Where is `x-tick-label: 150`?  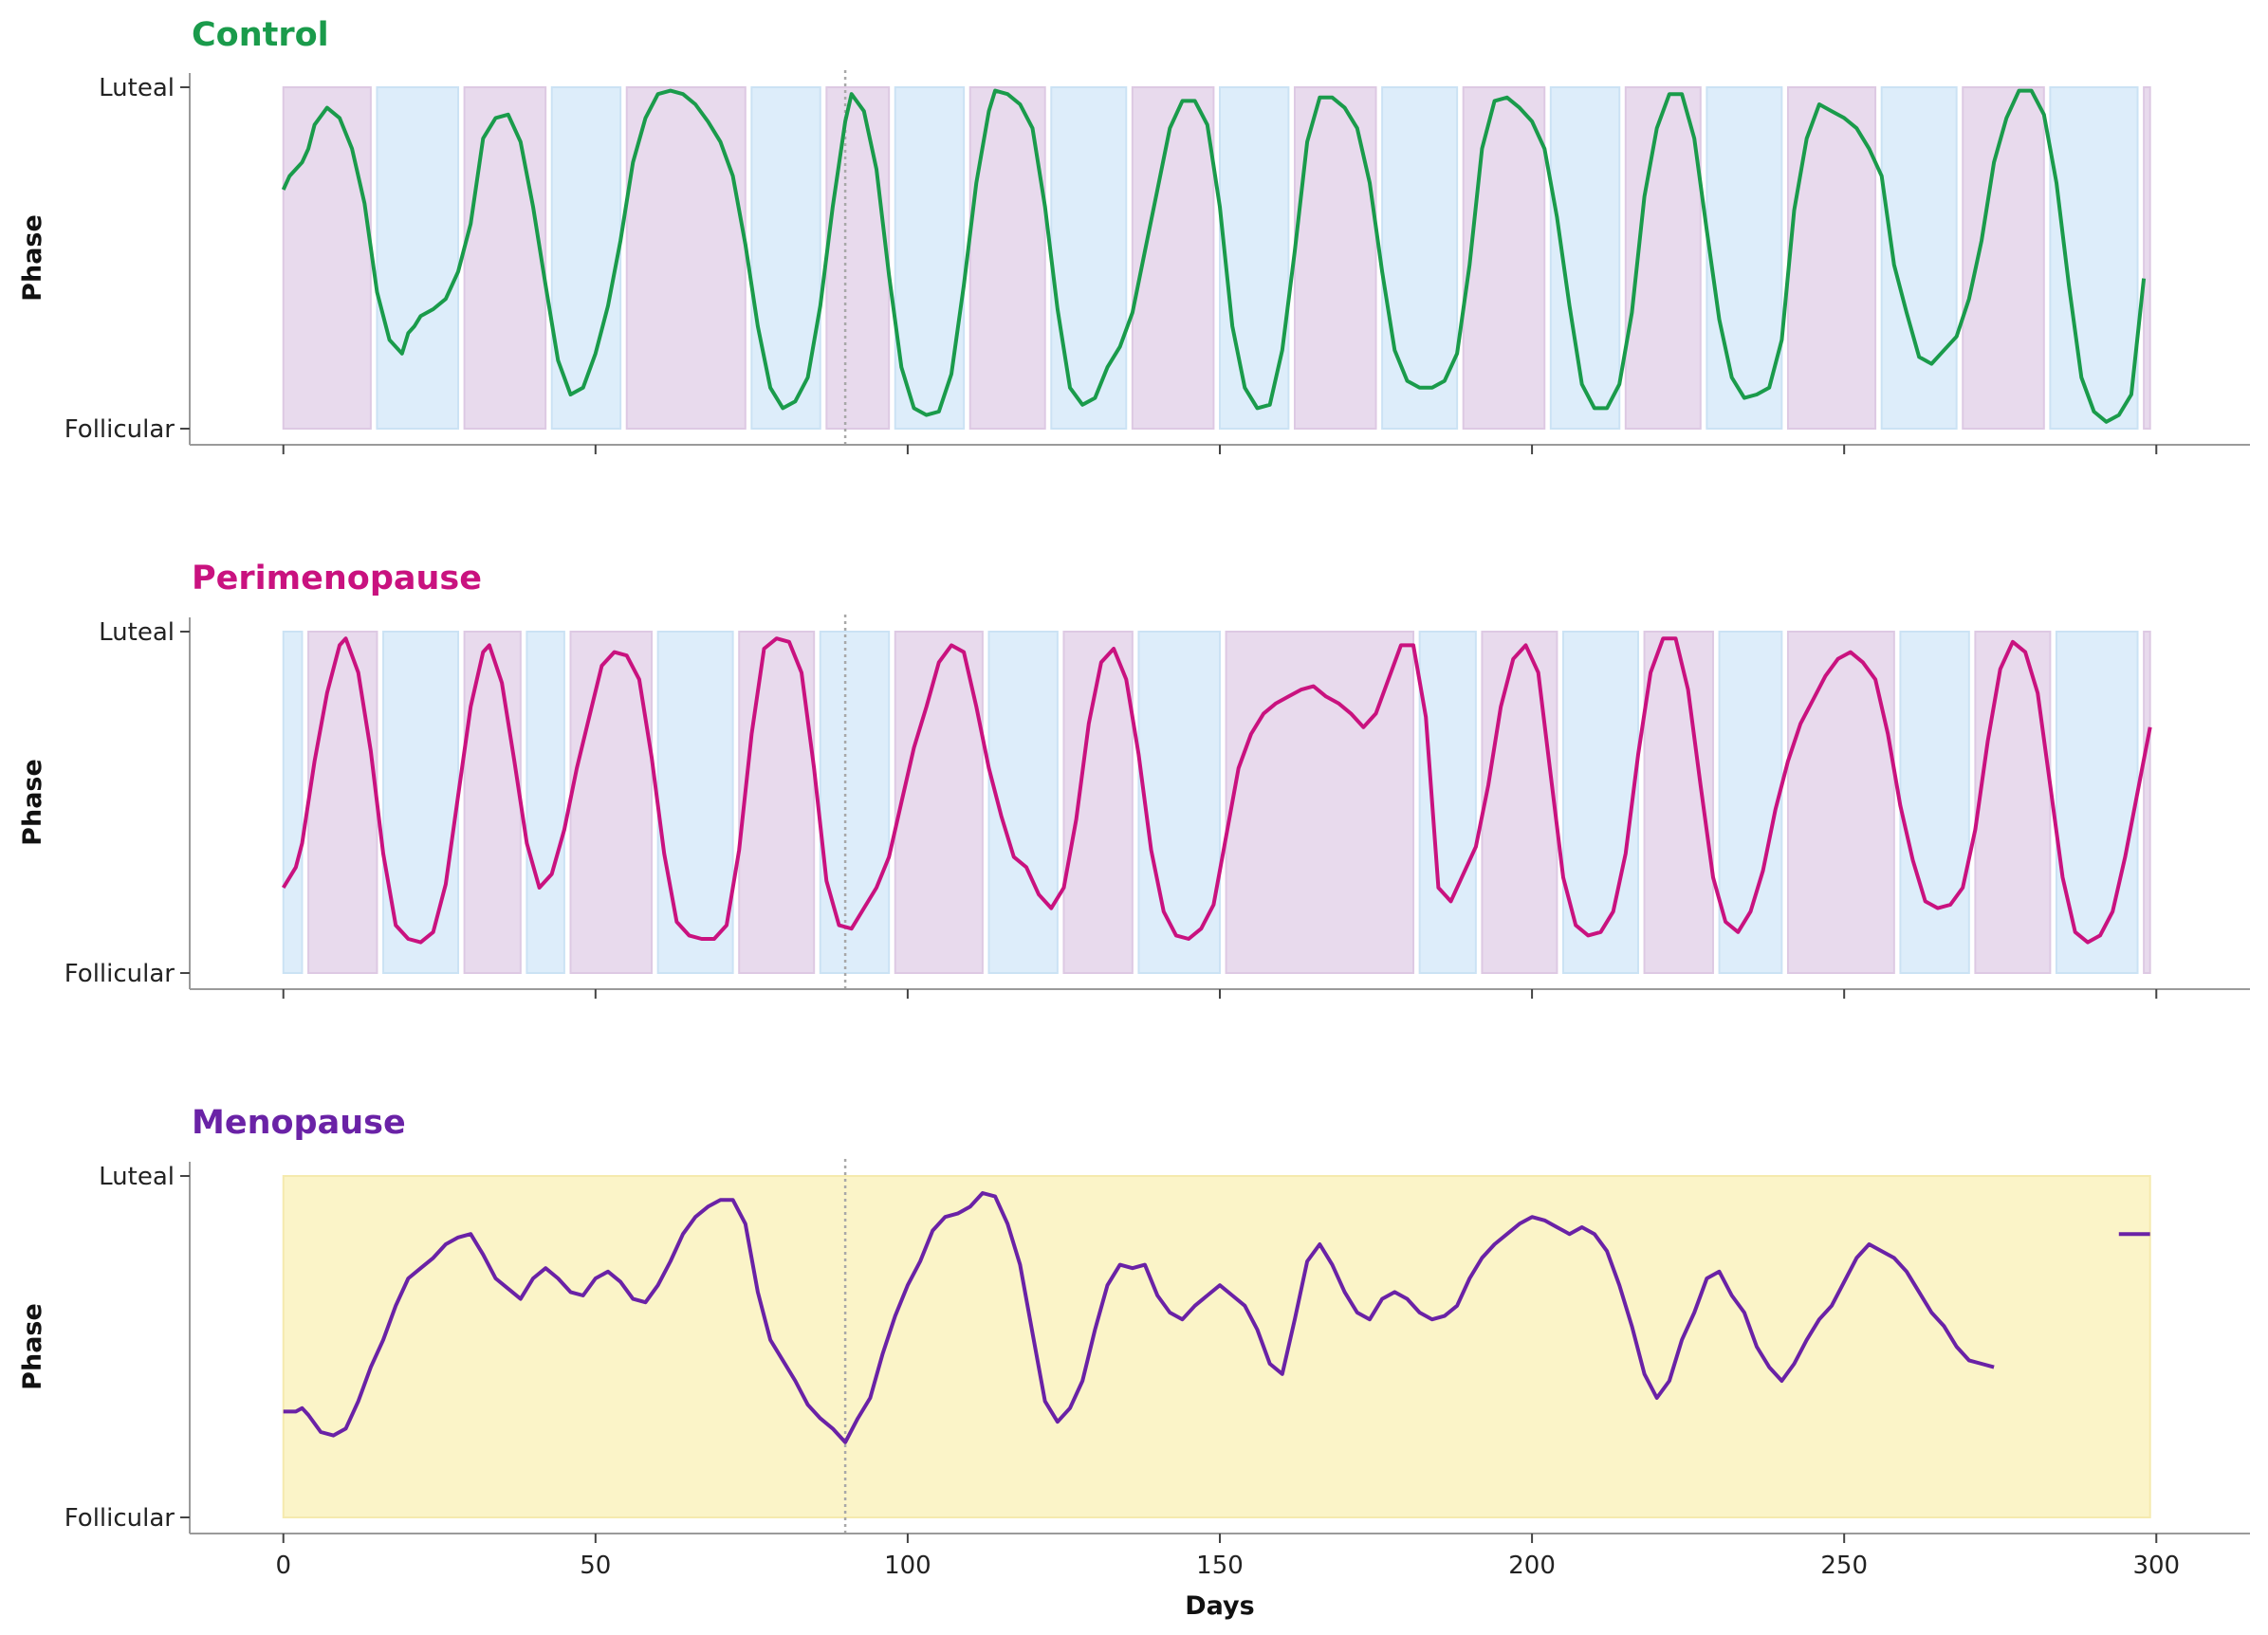
x-tick-label: 150 is located at coordinates (1220, 1566).